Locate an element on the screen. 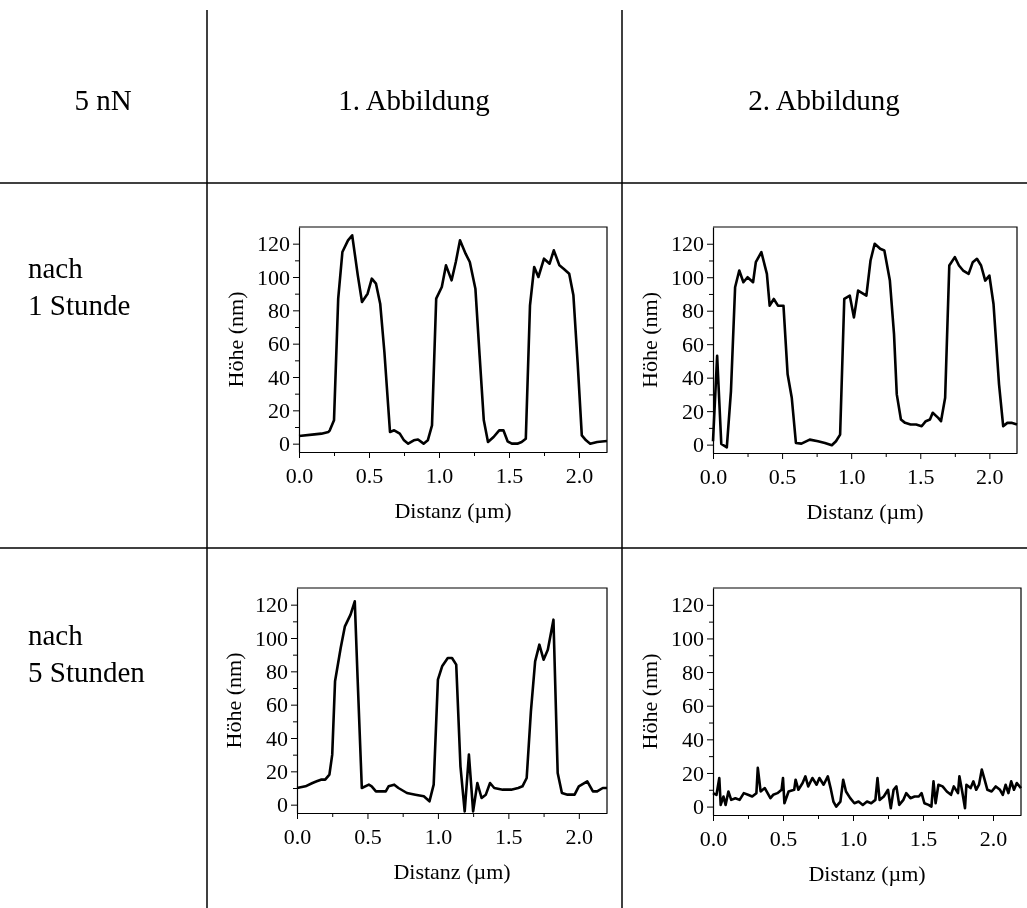 Image resolution: width=1027 pixels, height=908 pixels. text: nach 1 Stunde is located at coordinates (79, 286).